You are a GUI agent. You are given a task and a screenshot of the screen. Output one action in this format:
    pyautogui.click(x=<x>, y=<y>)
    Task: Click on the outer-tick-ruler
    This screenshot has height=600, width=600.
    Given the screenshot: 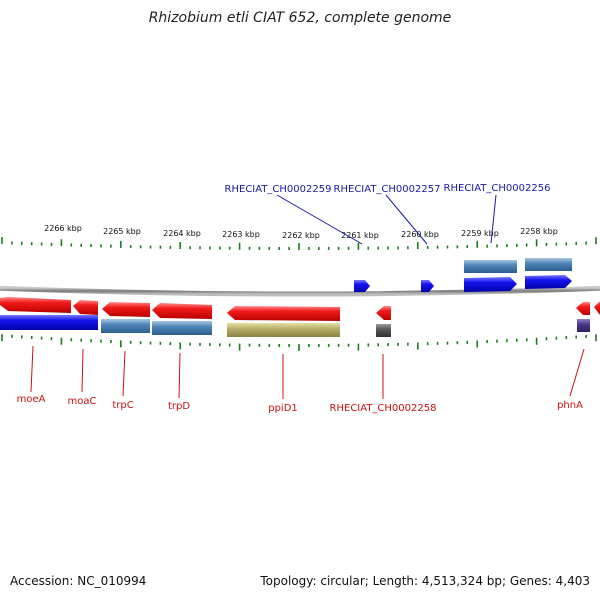 What is the action you would take?
    pyautogui.click(x=299, y=243)
    